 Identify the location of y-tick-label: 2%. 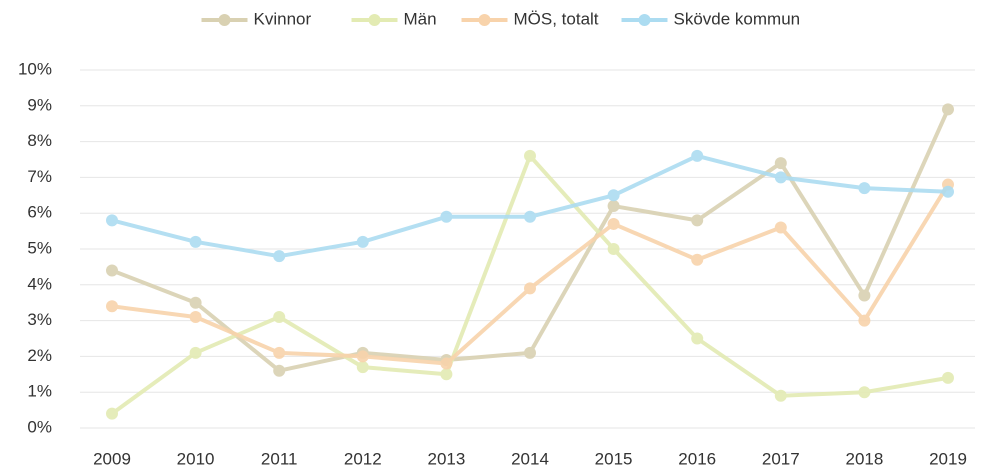
(39, 355).